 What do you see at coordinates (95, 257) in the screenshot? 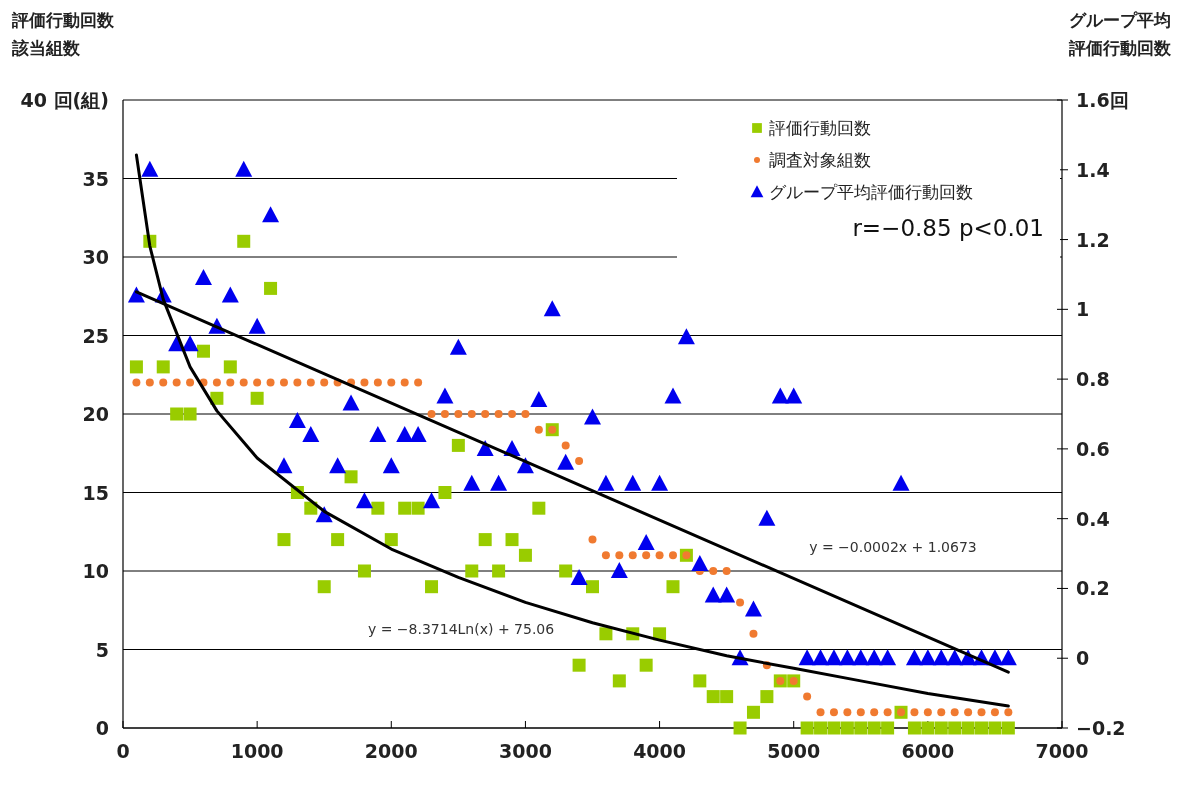
I see `y-tick-label: 30` at bounding box center [95, 257].